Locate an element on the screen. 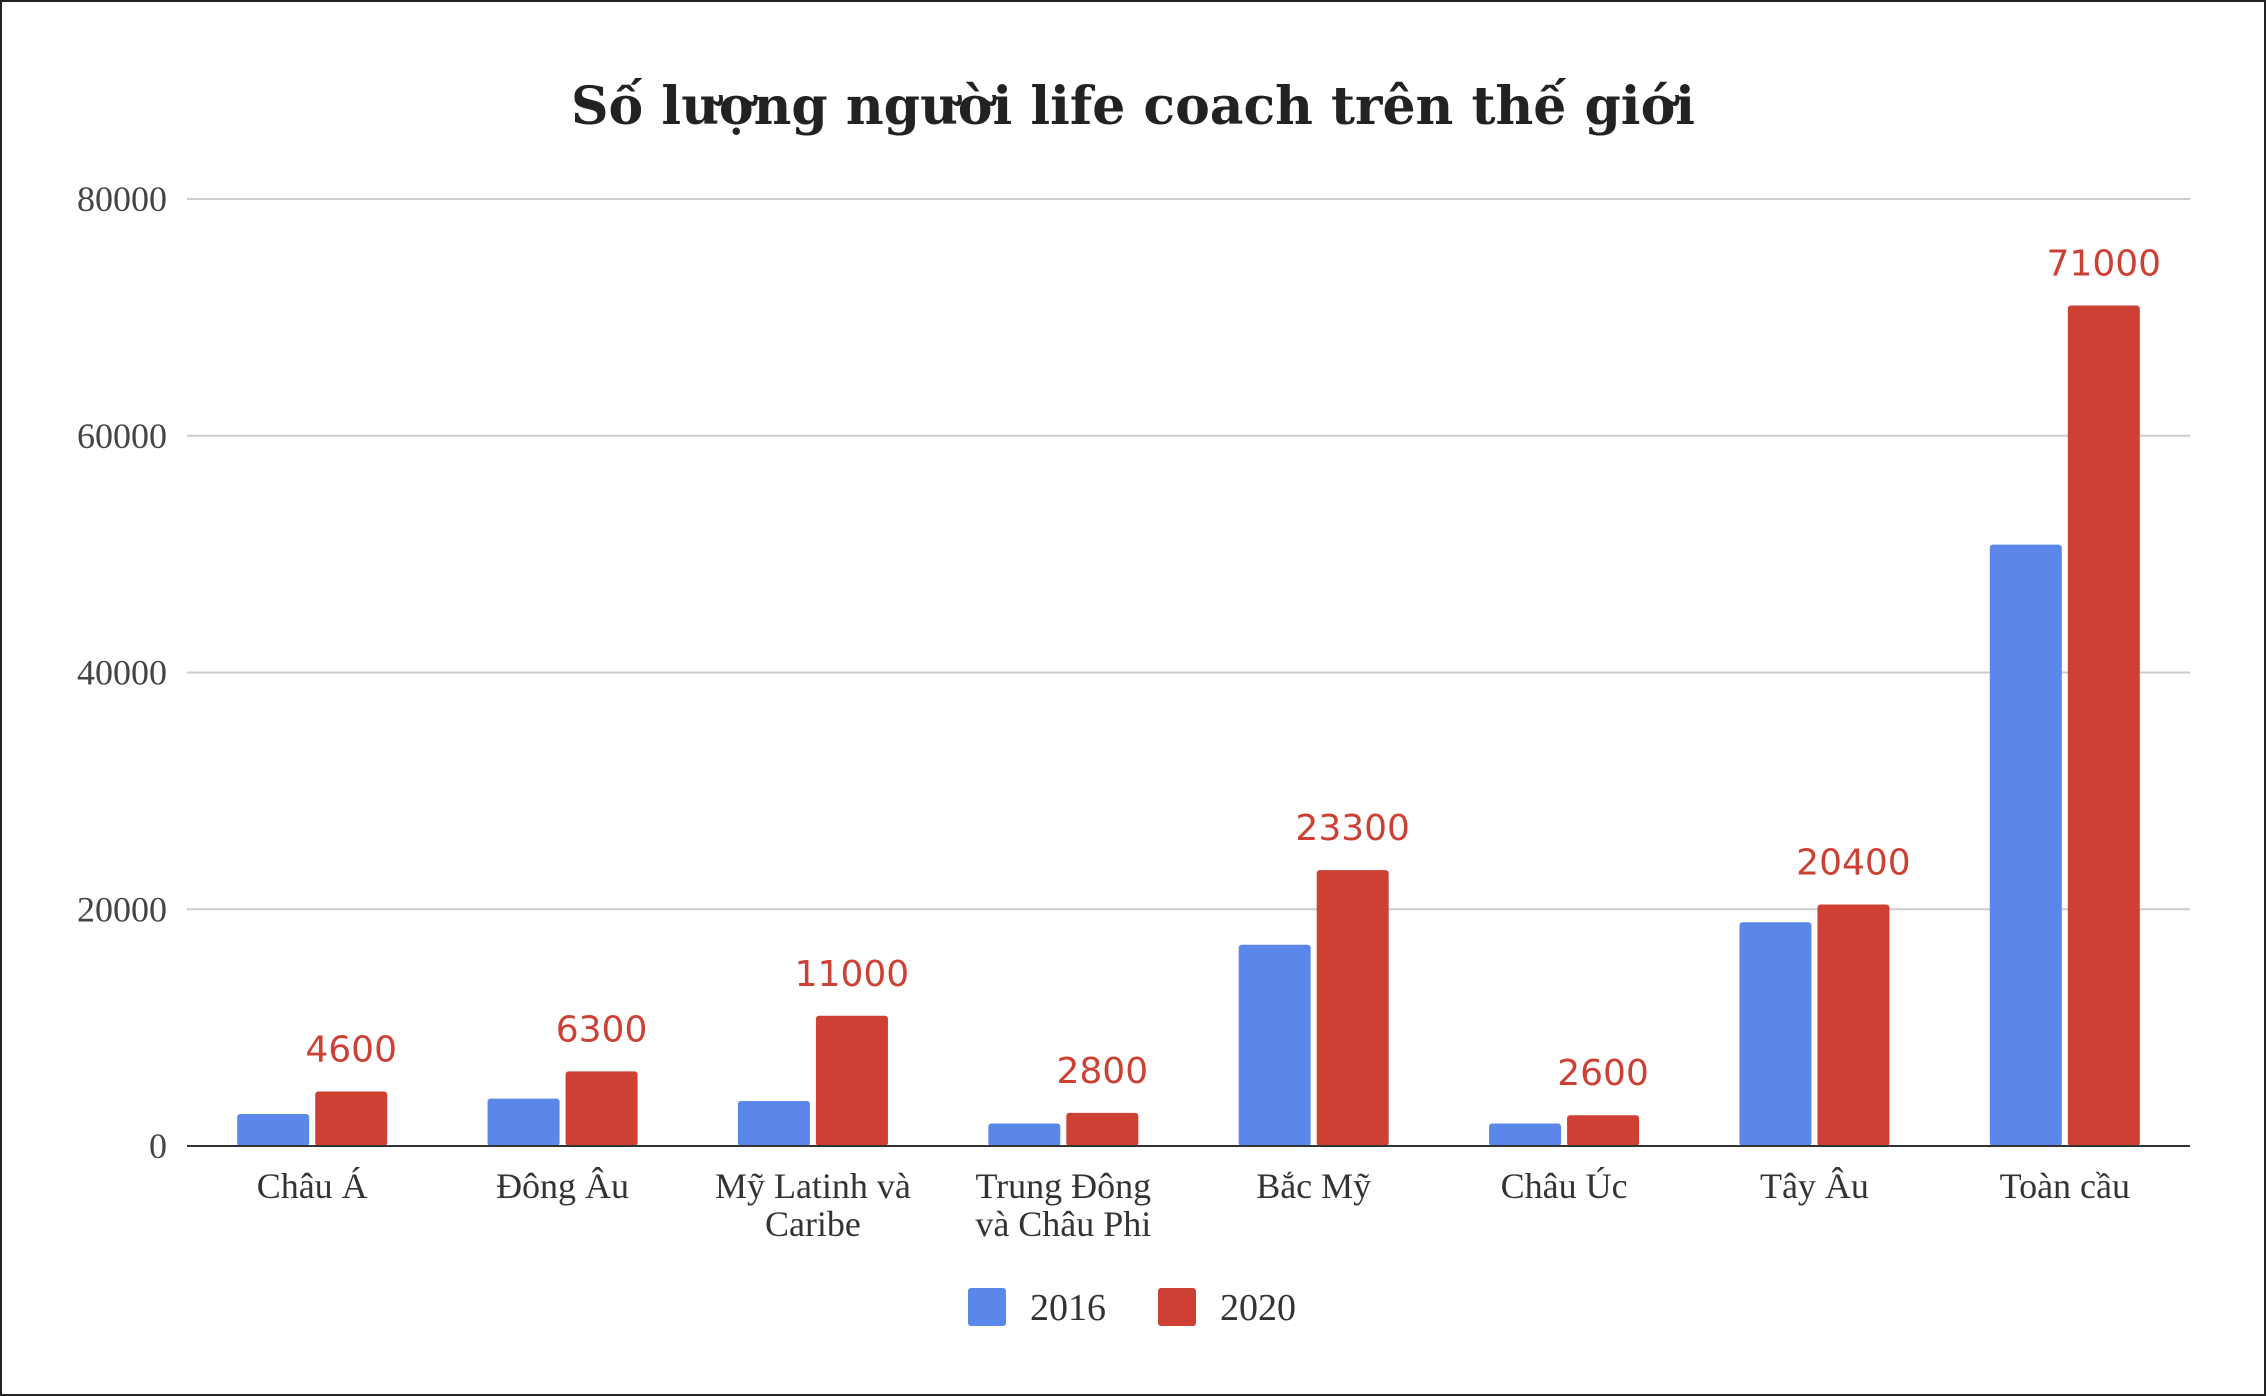  x-tick-label: Trung Đông is located at coordinates (1063, 1186).